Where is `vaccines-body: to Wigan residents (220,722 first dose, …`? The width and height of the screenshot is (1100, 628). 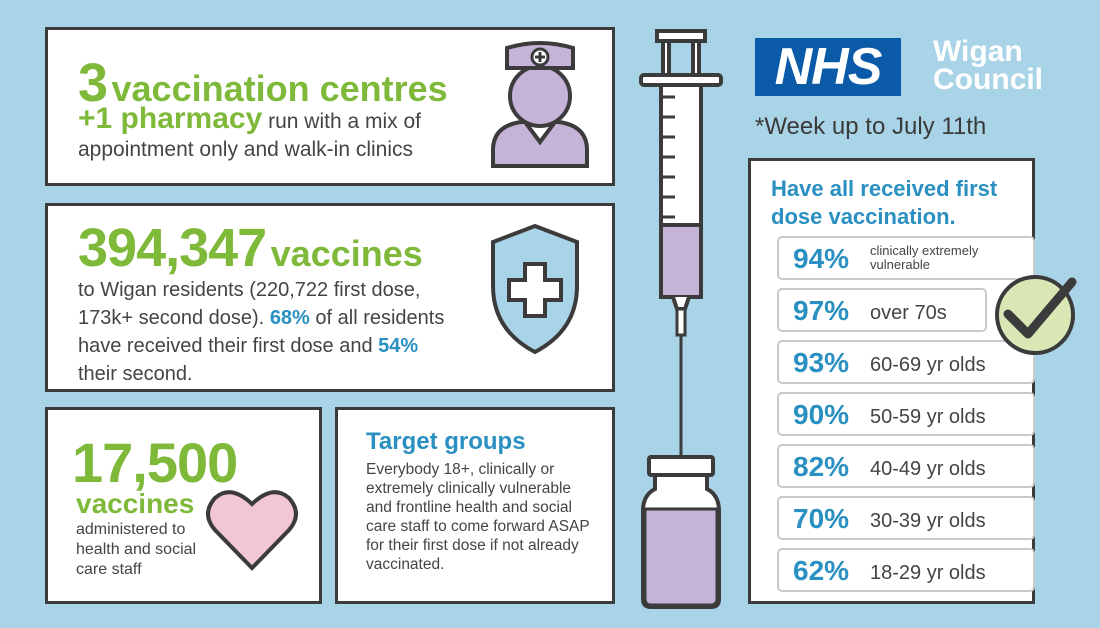
vaccines-body: to Wigan residents (220,722 first dose, … is located at coordinates (268, 332).